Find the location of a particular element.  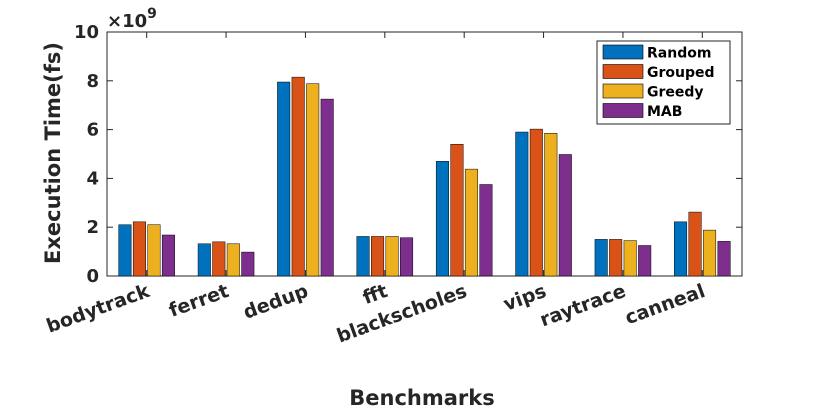

y-tick-label: 4 is located at coordinates (92, 178).